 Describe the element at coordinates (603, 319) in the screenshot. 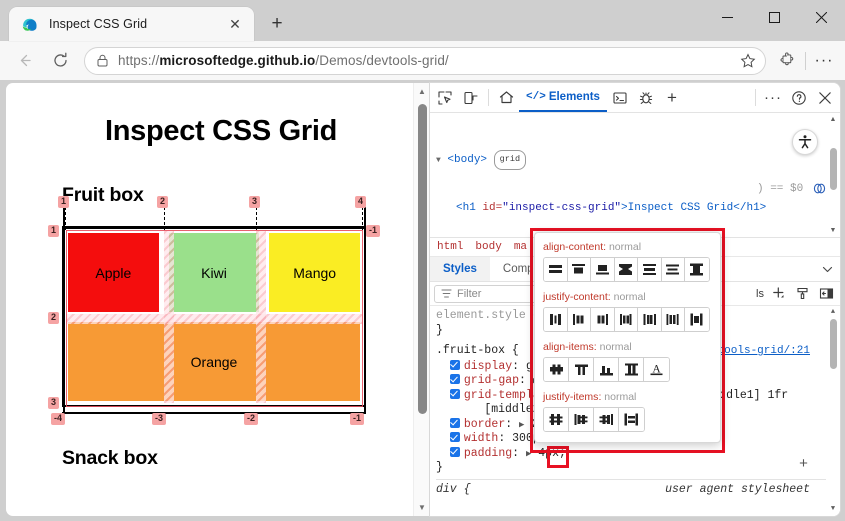

I see `justify-content-end-icon` at that location.